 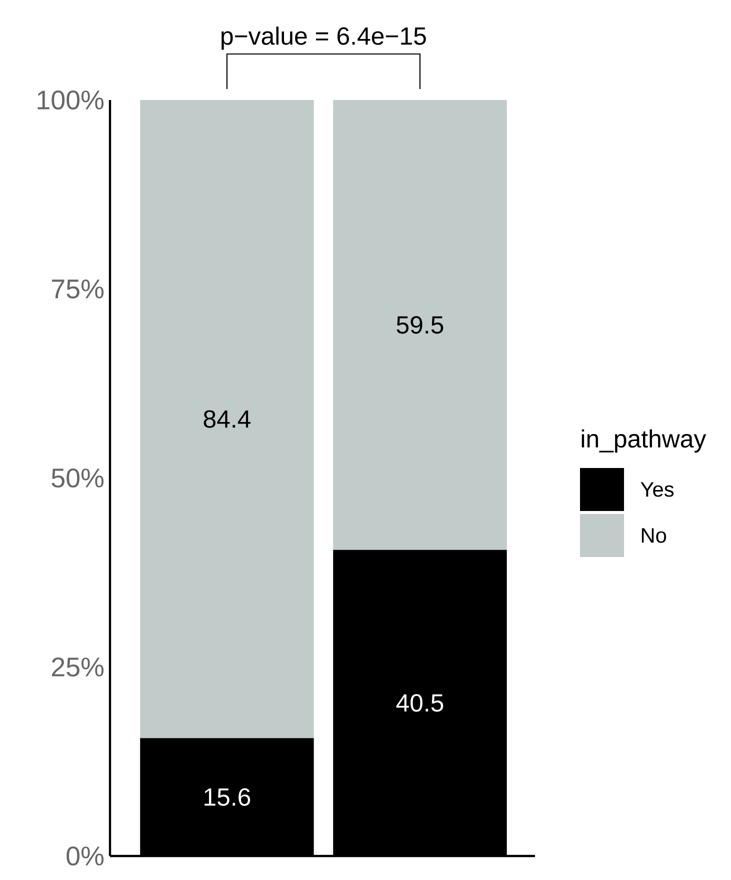 What do you see at coordinates (71, 100) in the screenshot?
I see `y-tick-label: 100%` at bounding box center [71, 100].